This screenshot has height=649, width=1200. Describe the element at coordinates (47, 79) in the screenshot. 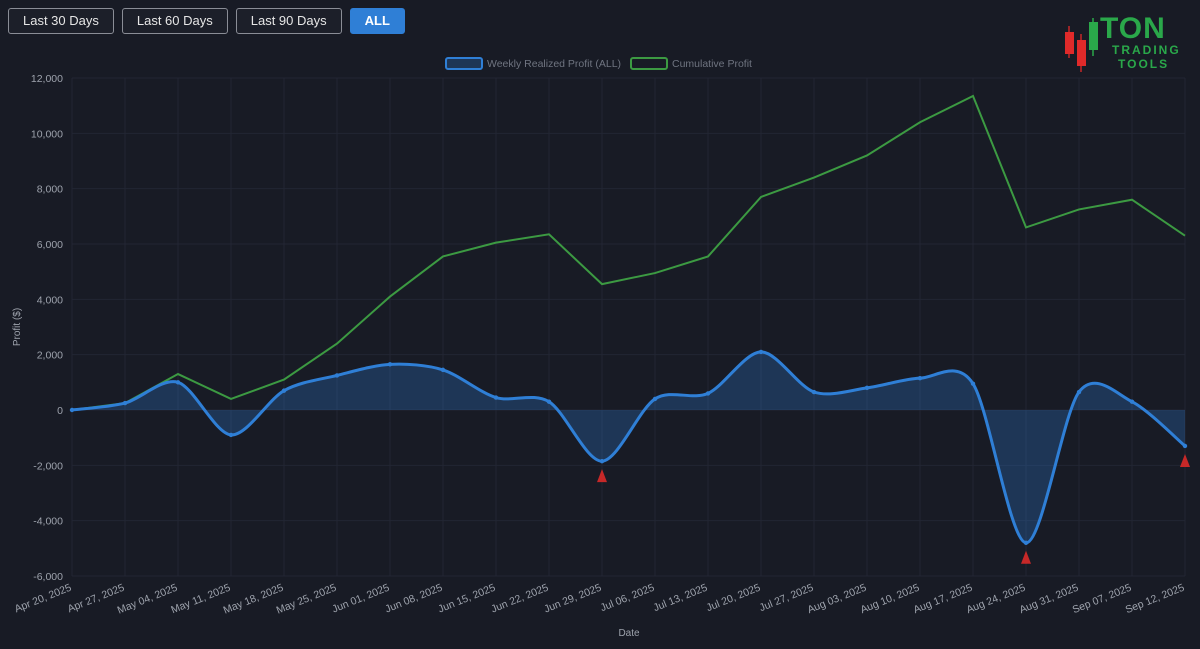

I see `y-tick-label: 12,000` at that location.